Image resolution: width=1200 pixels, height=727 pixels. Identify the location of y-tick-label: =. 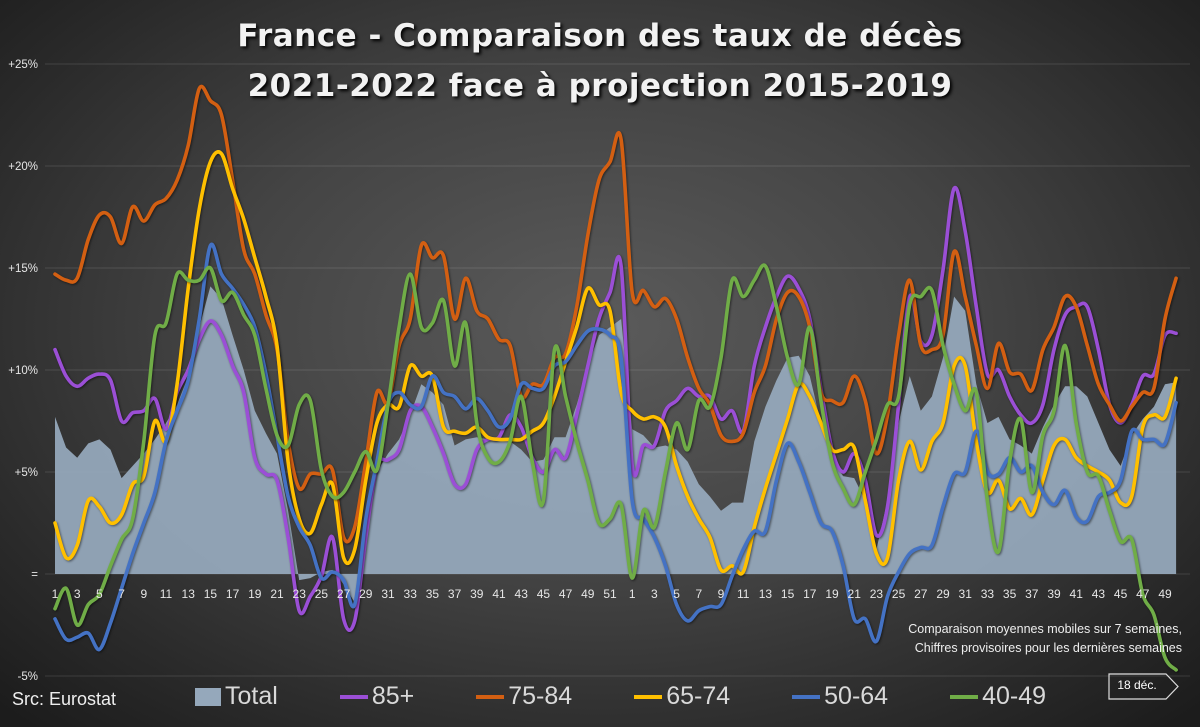
(34, 575).